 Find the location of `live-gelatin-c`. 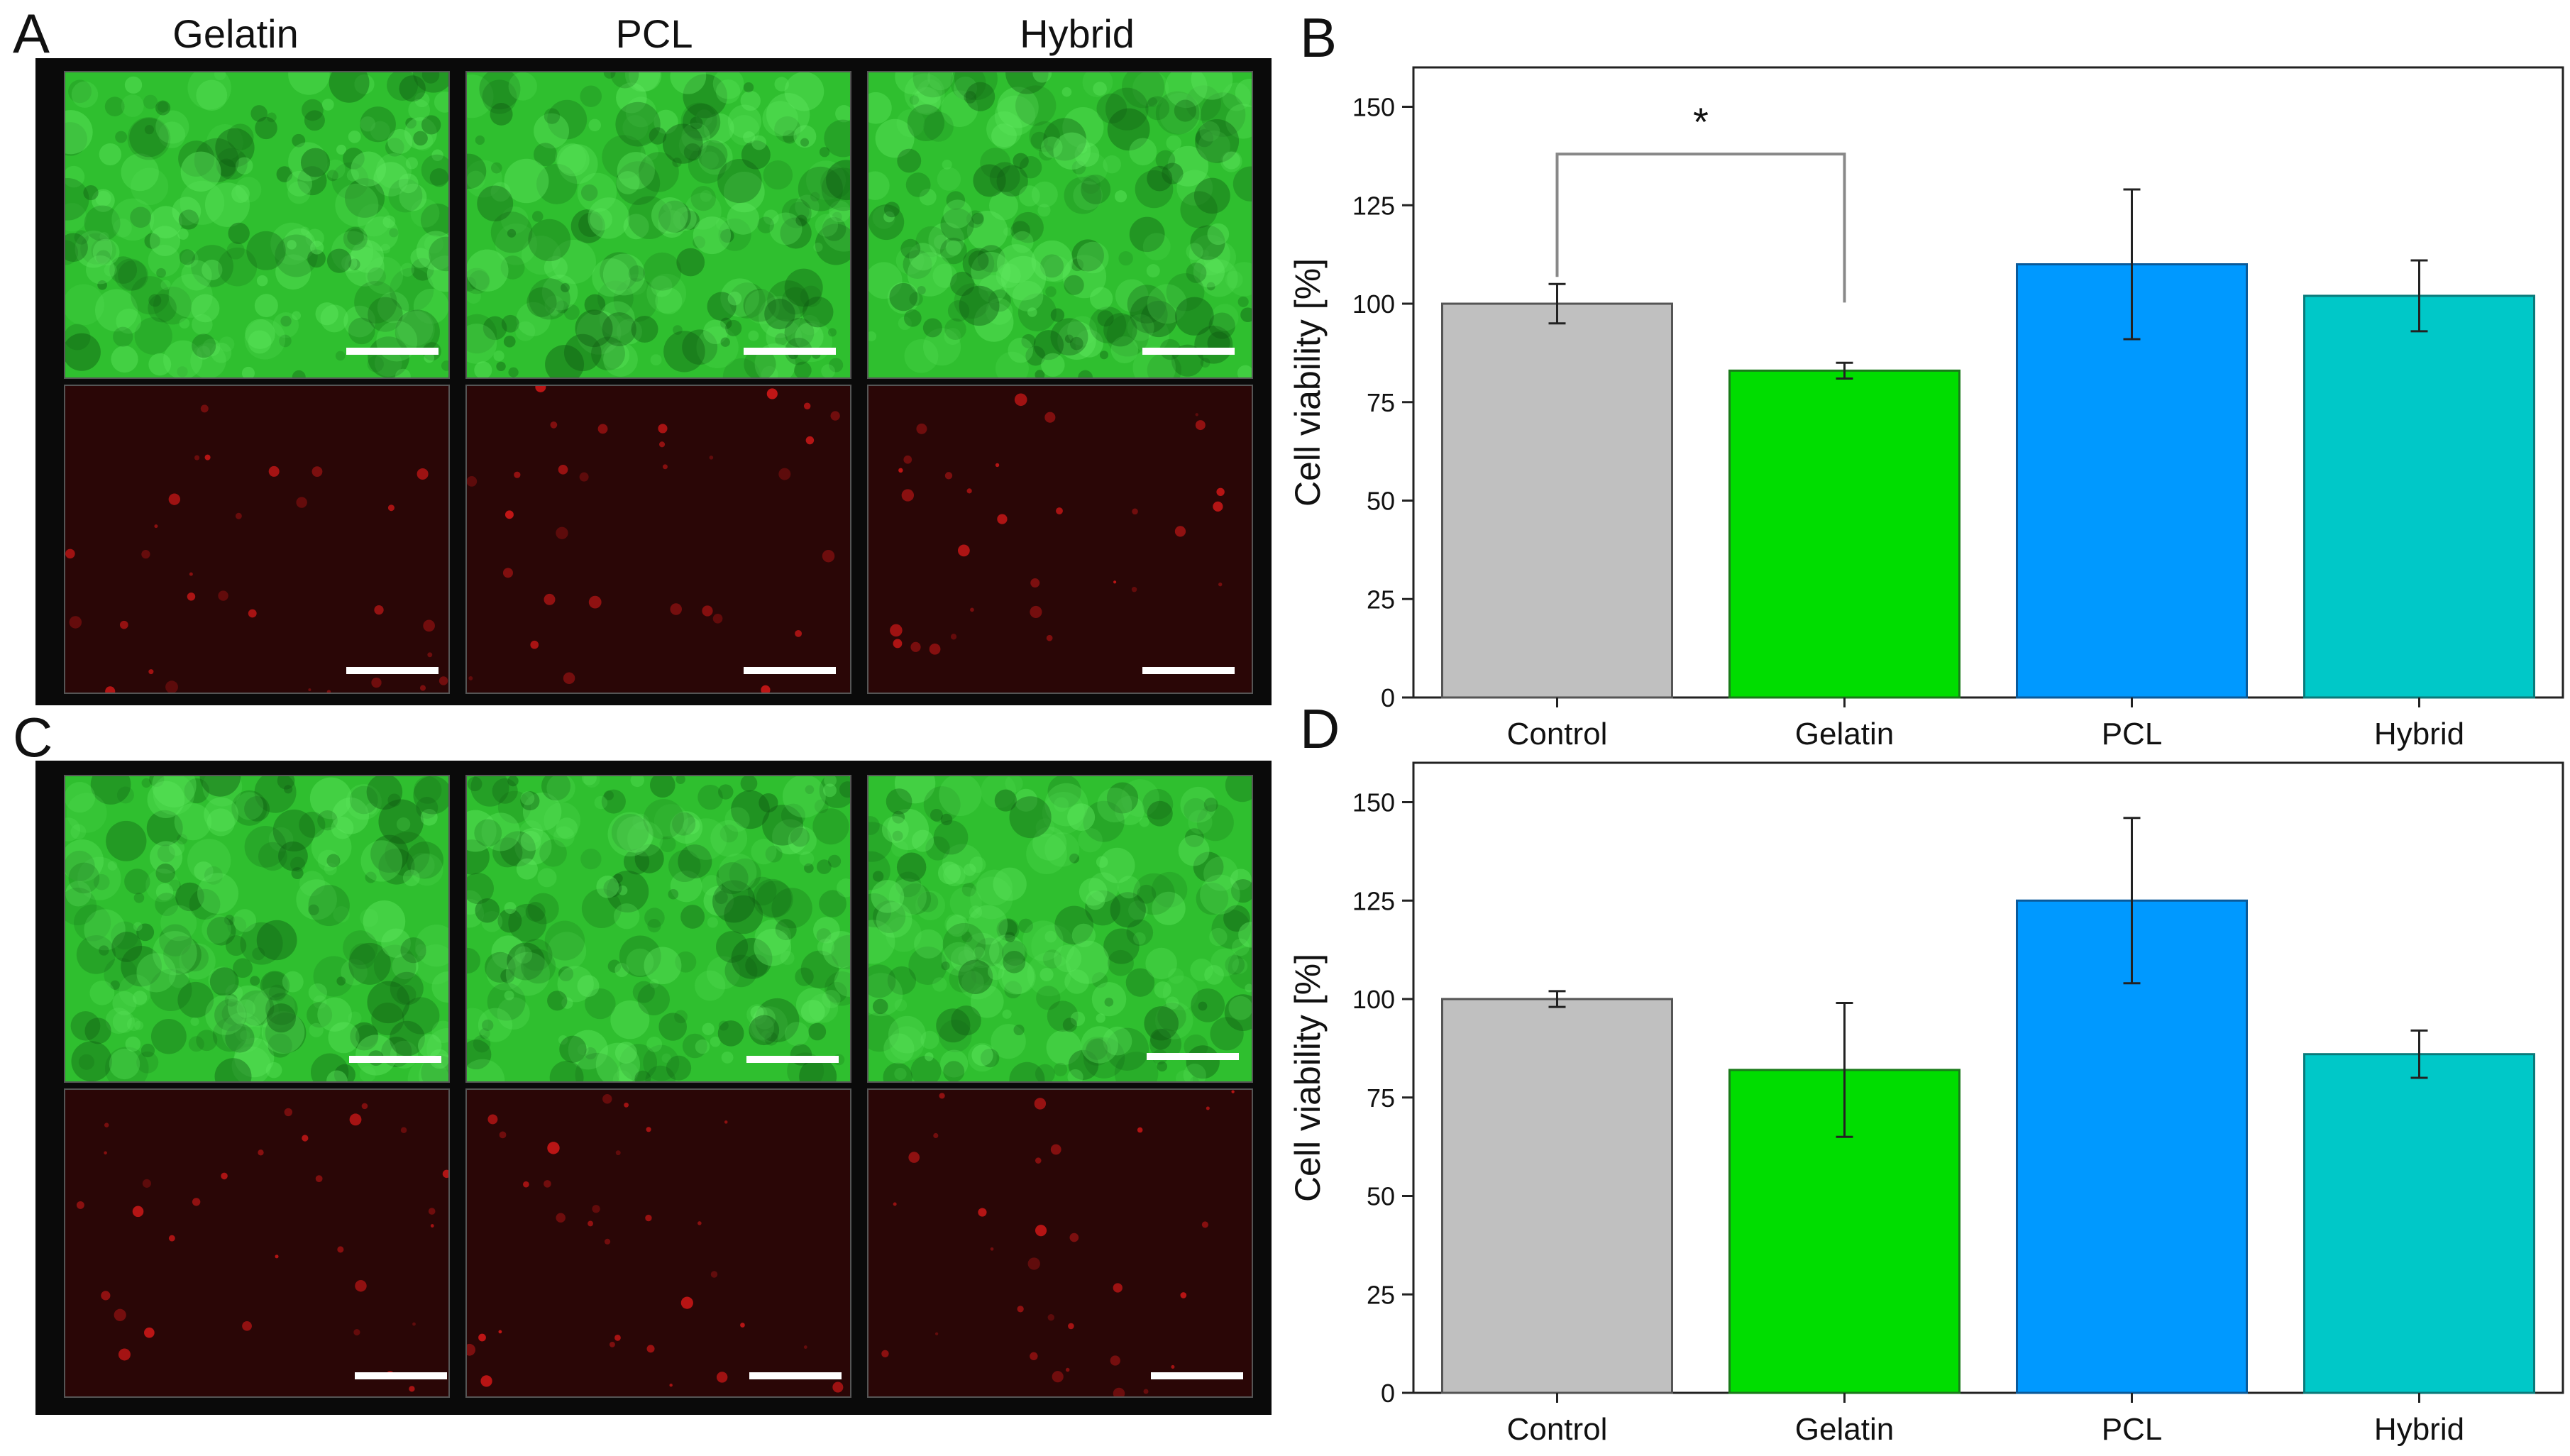

live-gelatin-c is located at coordinates (257, 929).